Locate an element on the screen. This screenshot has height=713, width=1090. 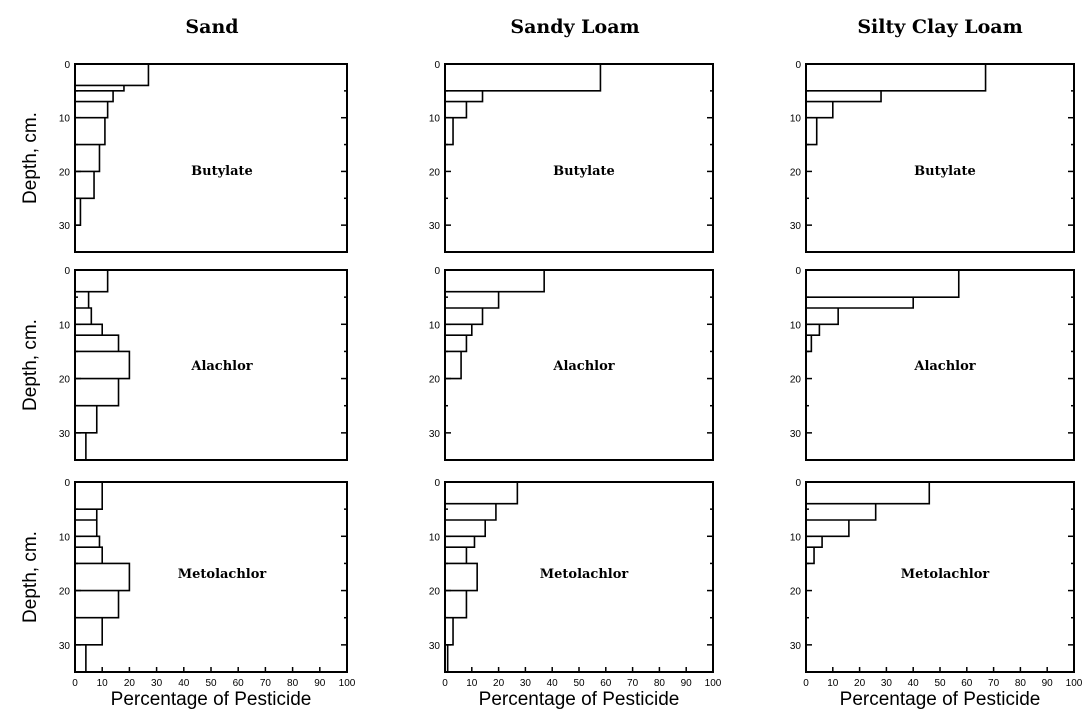
panel-silty-clay-loam-butylate: 0 10 20 30 Butylate is located at coordinates (932, 156).